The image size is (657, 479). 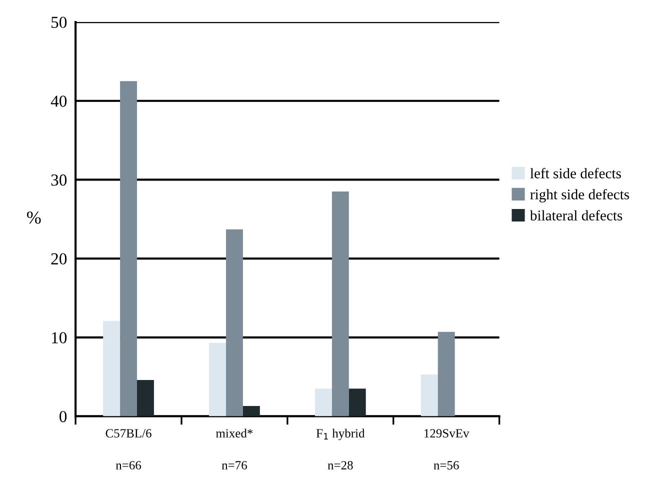 What do you see at coordinates (446, 465) in the screenshot?
I see `text: n=56` at bounding box center [446, 465].